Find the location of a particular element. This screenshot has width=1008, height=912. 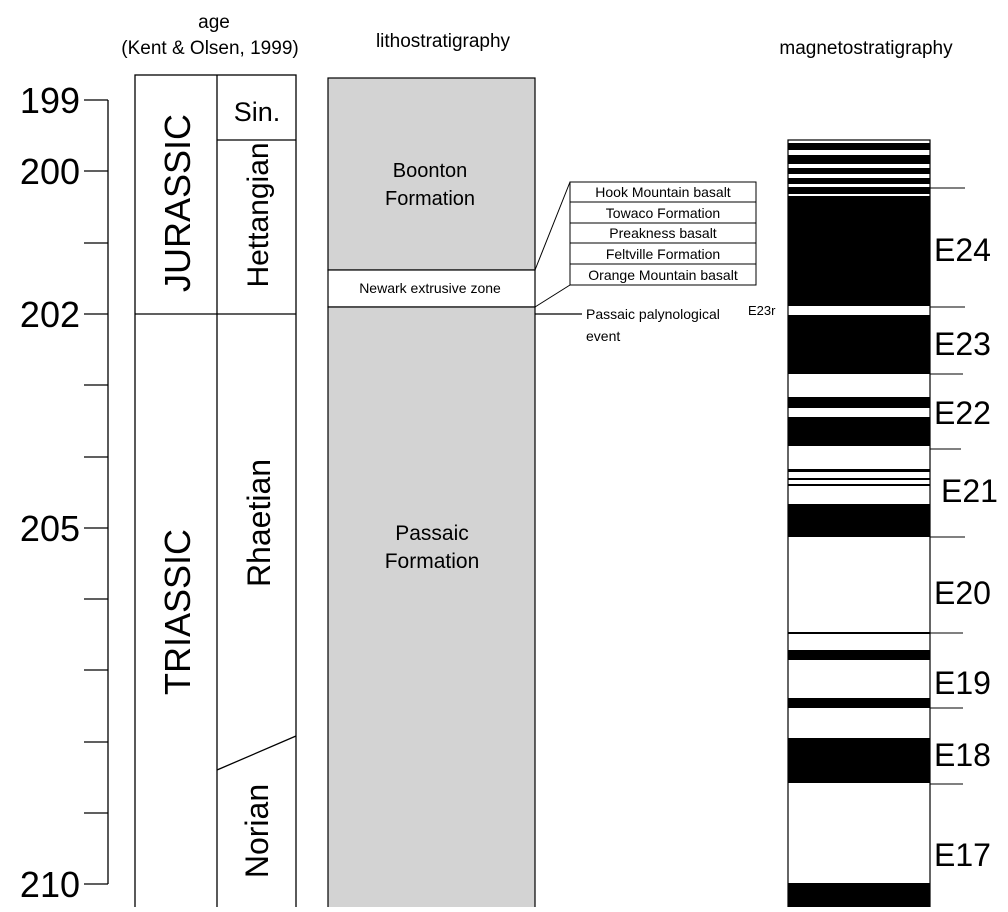

age-label-199: 199 is located at coordinates (50, 100).